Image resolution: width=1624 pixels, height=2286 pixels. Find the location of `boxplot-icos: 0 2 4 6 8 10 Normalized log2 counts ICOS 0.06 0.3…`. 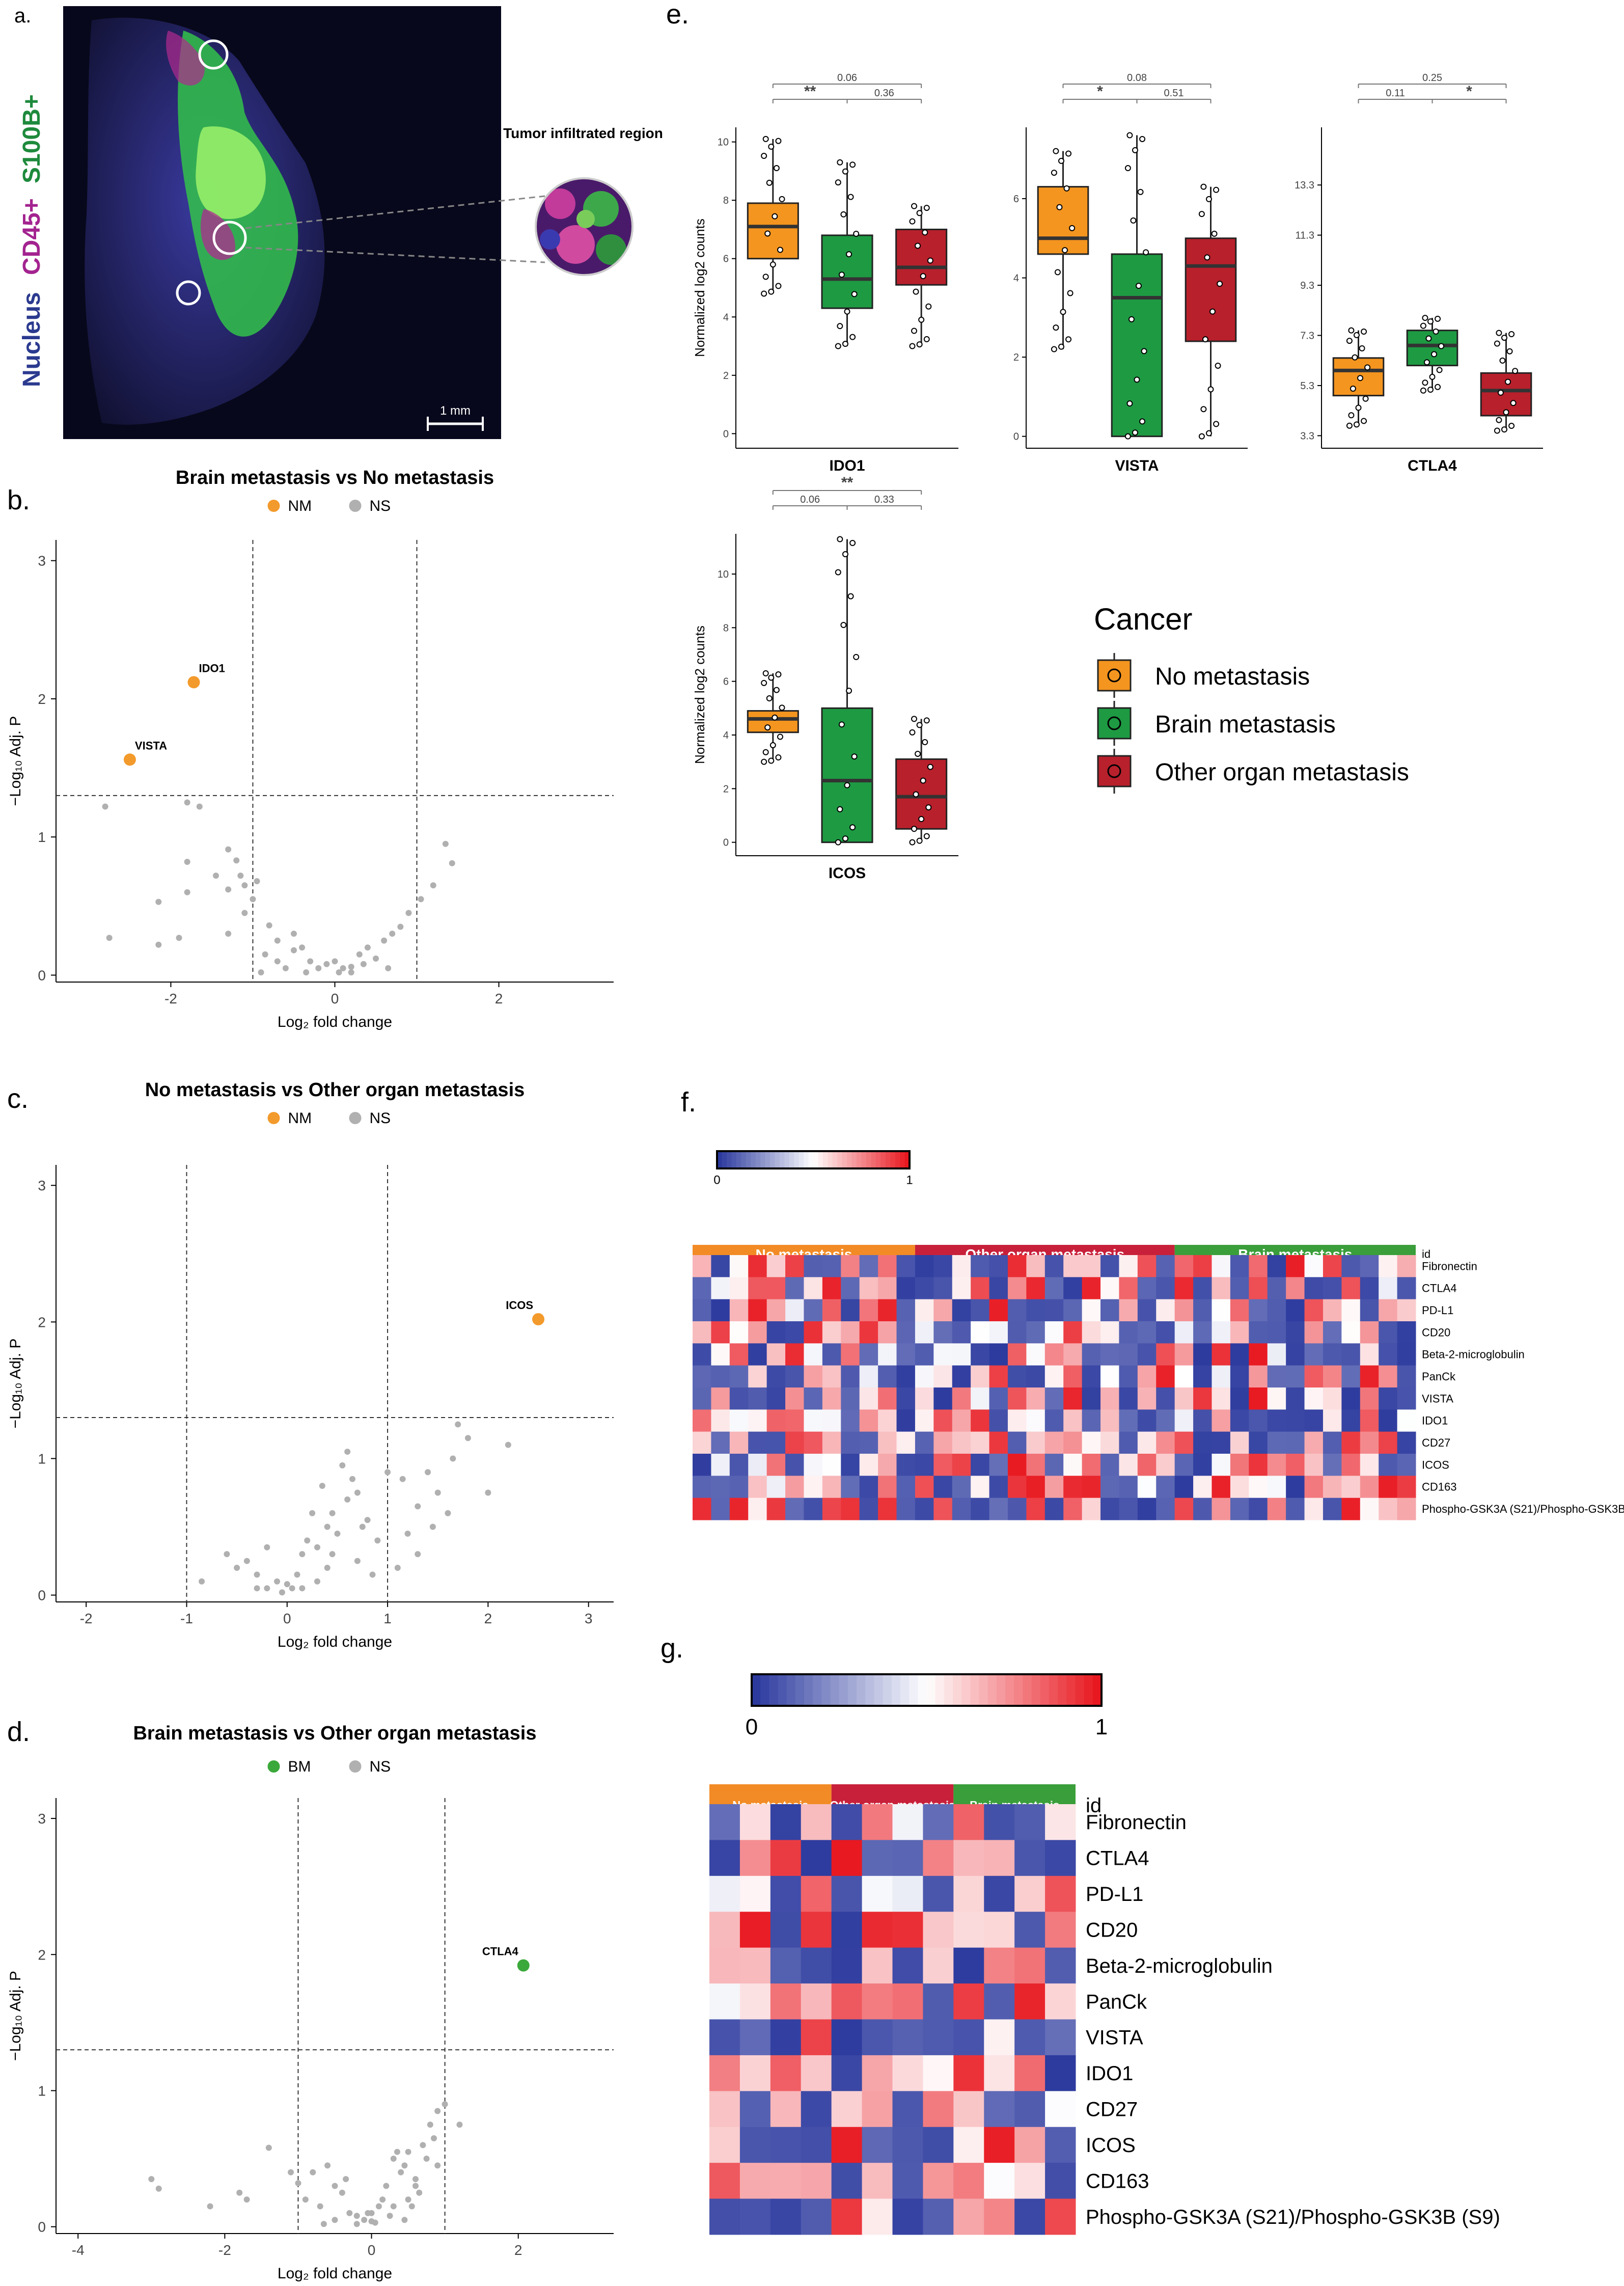

boxplot-icos: 0 2 4 6 8 10 Normalized log2 counts ICOS 0.06 0.3… is located at coordinates (825, 678).